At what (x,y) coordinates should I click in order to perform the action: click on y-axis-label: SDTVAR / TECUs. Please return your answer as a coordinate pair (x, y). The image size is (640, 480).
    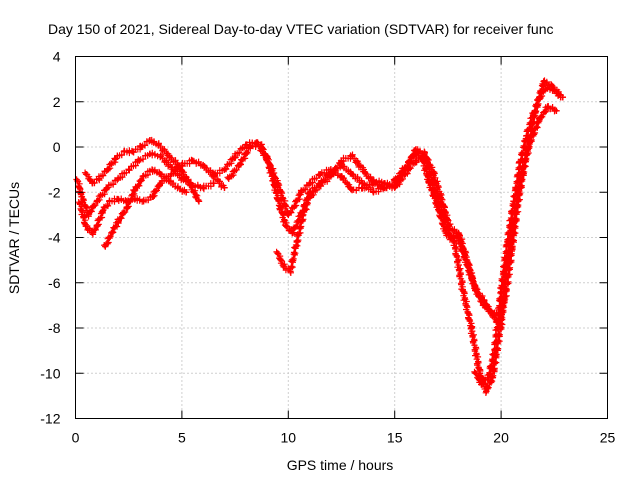
    Looking at the image, I should click on (14, 238).